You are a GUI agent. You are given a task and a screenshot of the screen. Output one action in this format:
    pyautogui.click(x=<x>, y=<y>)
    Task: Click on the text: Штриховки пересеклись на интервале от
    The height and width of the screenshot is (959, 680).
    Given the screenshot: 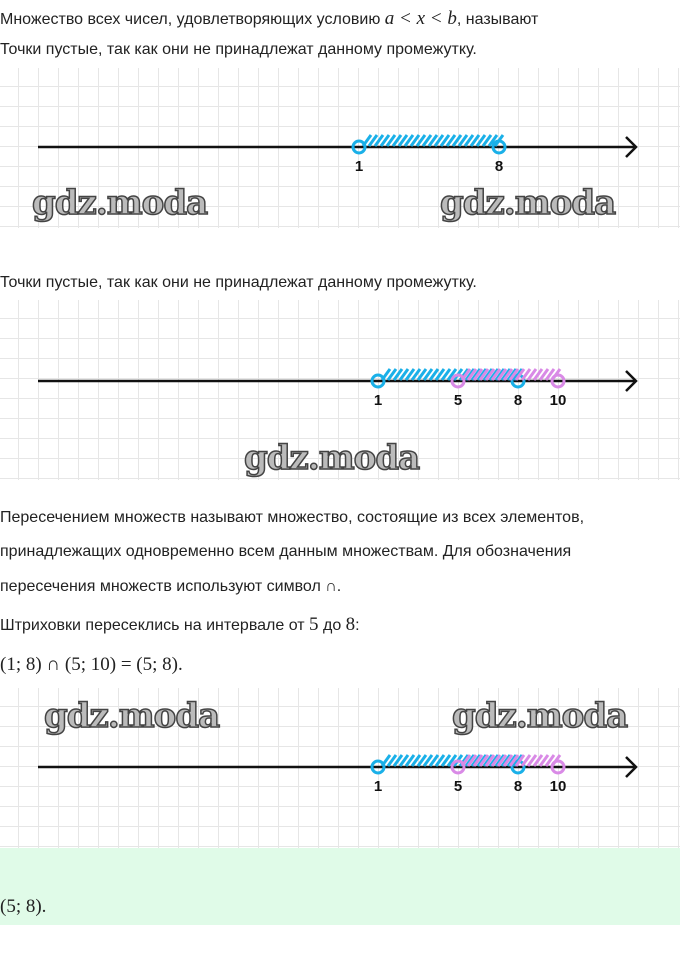 What is the action you would take?
    pyautogui.click(x=155, y=625)
    